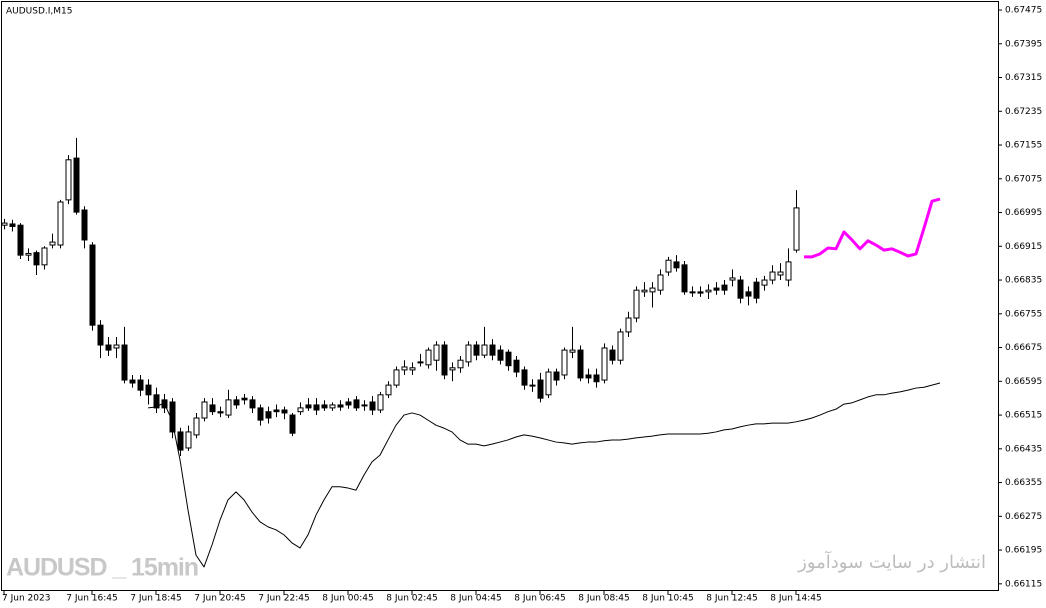 This screenshot has height=608, width=1046. Describe the element at coordinates (26, 599) in the screenshot. I see `x-tick-label: 7 Jun 2023` at that location.